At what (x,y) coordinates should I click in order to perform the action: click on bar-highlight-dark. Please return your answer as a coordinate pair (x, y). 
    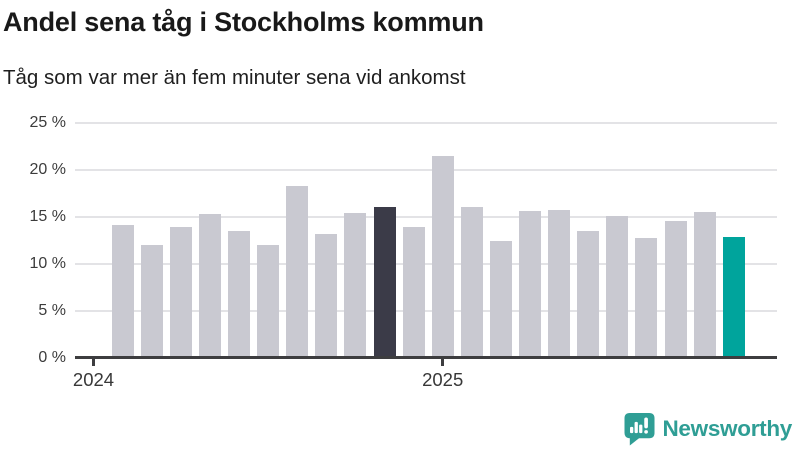
    Looking at the image, I should click on (384, 282).